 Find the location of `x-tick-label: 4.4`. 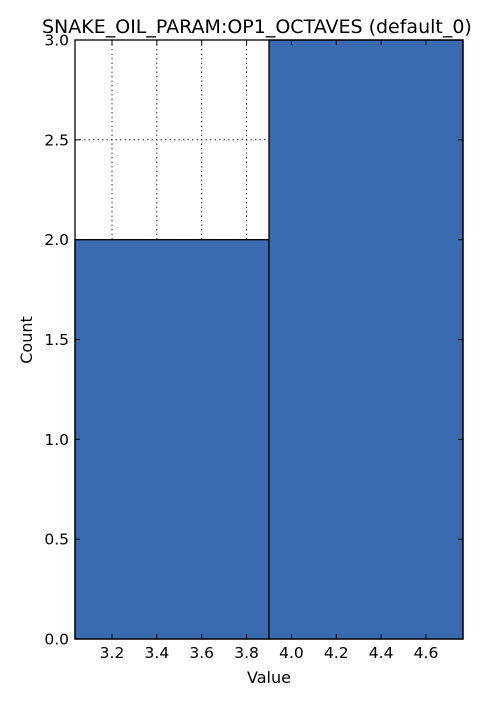

x-tick-label: 4.4 is located at coordinates (381, 653).